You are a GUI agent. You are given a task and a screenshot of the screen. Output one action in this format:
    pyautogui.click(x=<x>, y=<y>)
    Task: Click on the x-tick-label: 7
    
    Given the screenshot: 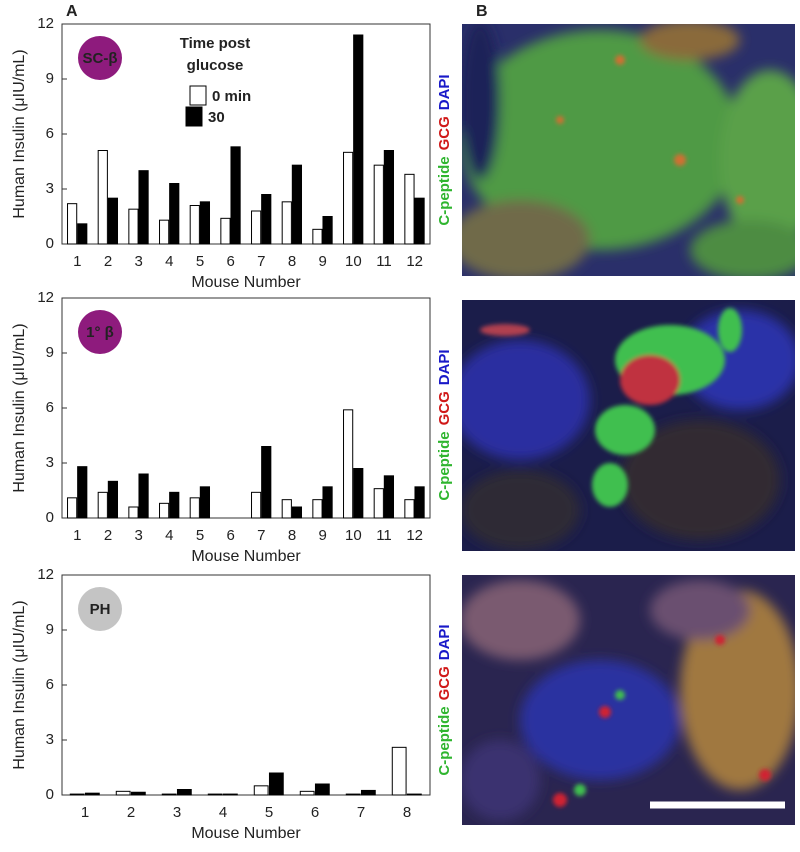 What is the action you would take?
    pyautogui.click(x=261, y=261)
    